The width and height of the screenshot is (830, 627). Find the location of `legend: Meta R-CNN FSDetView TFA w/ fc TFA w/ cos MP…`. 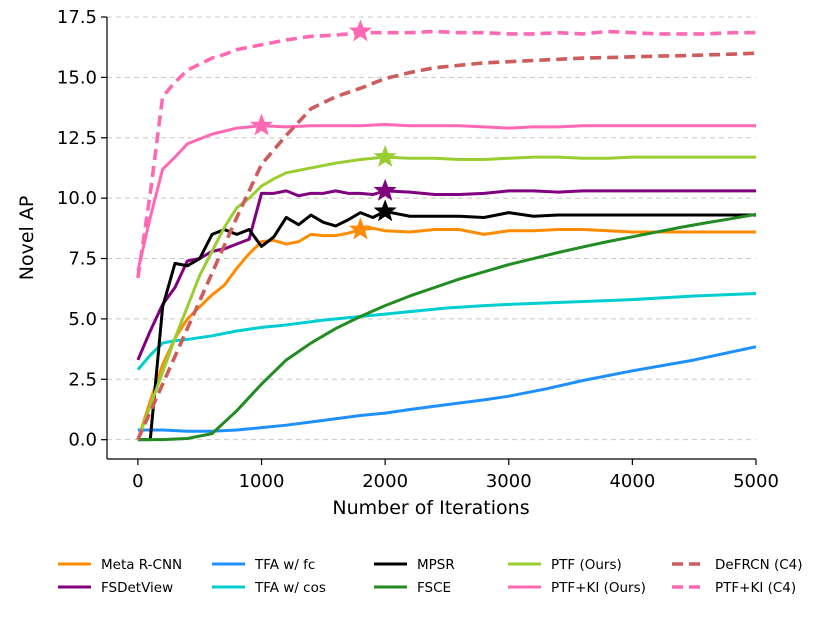

legend: Meta R-CNN FSDetView TFA w/ fc TFA w/ cos MP… is located at coordinates (430, 576).